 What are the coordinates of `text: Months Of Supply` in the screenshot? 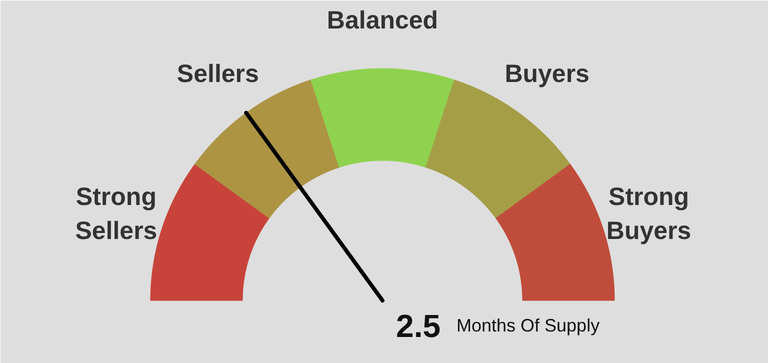 It's located at (528, 326).